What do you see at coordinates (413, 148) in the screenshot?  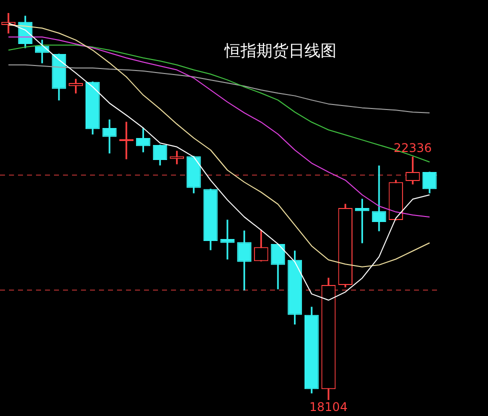 I see `annotation: 22336` at bounding box center [413, 148].